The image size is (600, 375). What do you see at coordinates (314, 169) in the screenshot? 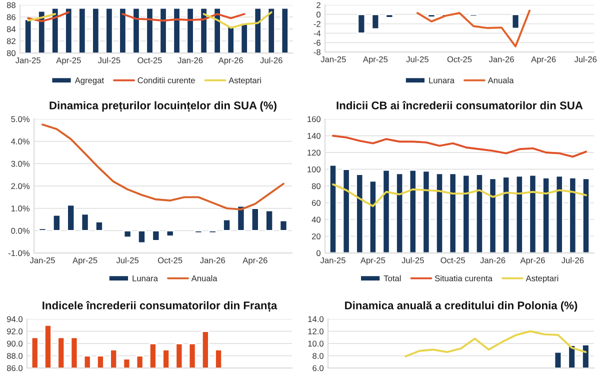
I see `y-tick-label: 100` at bounding box center [314, 169].